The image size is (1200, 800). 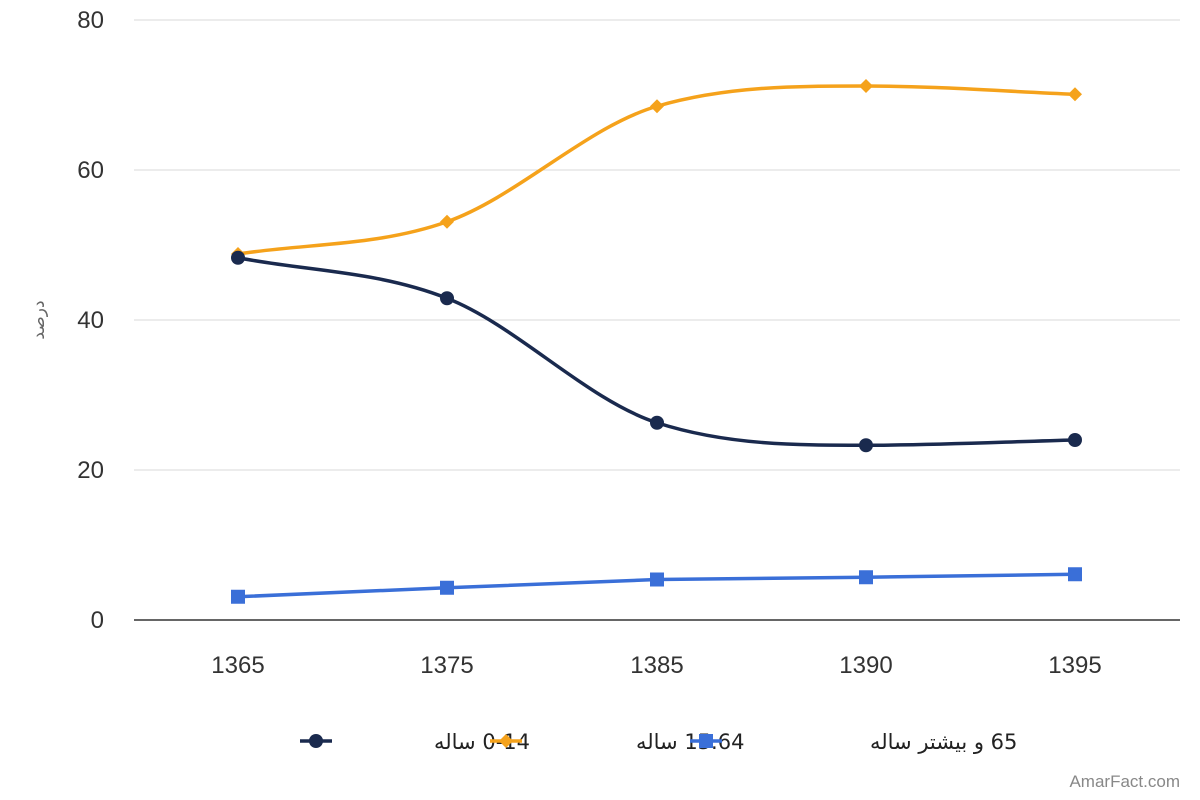 What do you see at coordinates (446, 665) in the screenshot?
I see `x-tick-label: 1375` at bounding box center [446, 665].